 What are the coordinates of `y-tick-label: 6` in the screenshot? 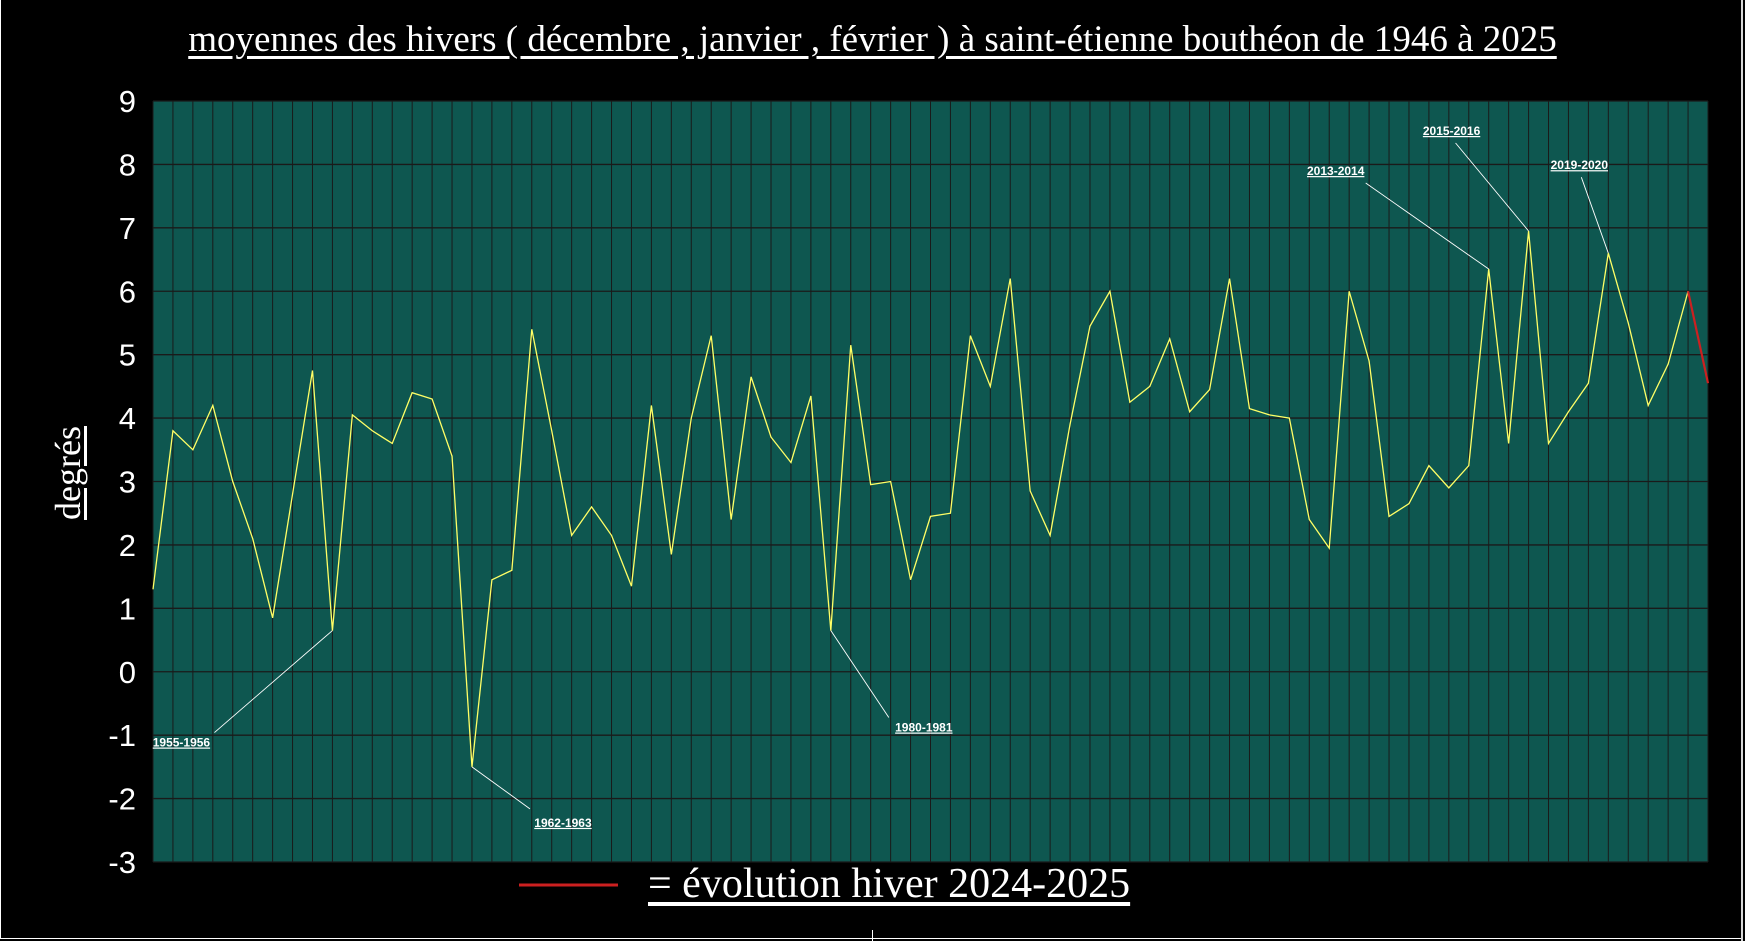 It's located at (127, 291).